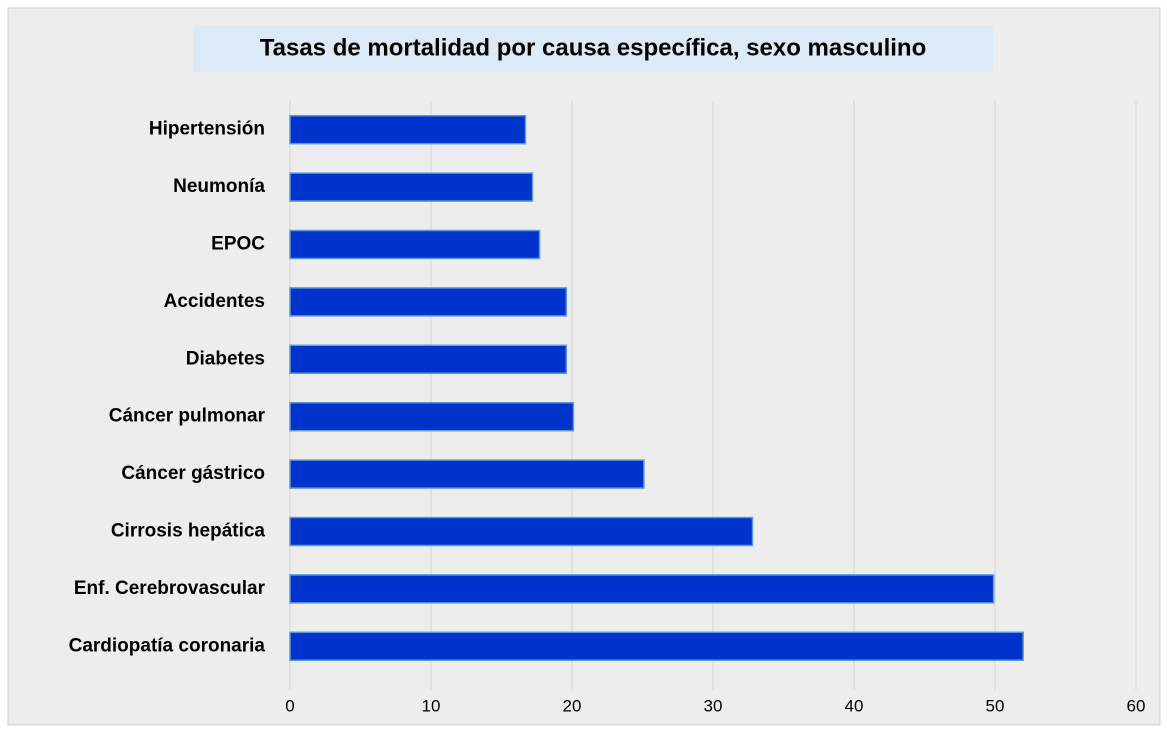 The height and width of the screenshot is (737, 1167). Describe the element at coordinates (572, 705) in the screenshot. I see `x-tick-label: 20` at that location.